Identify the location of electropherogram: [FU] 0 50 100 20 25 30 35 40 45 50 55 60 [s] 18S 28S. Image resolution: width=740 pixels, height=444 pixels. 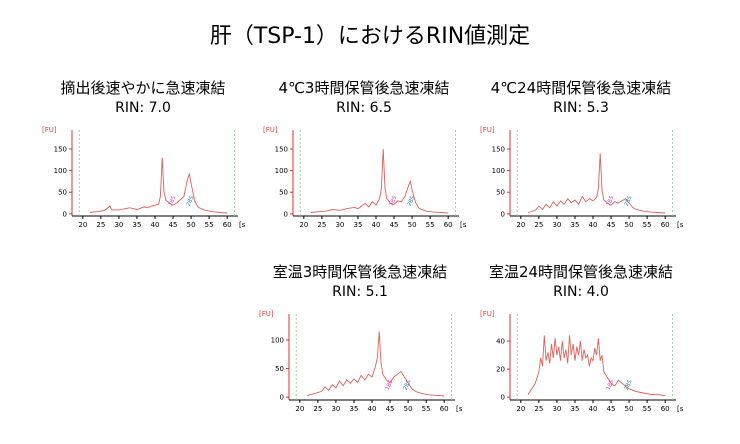
(361, 361).